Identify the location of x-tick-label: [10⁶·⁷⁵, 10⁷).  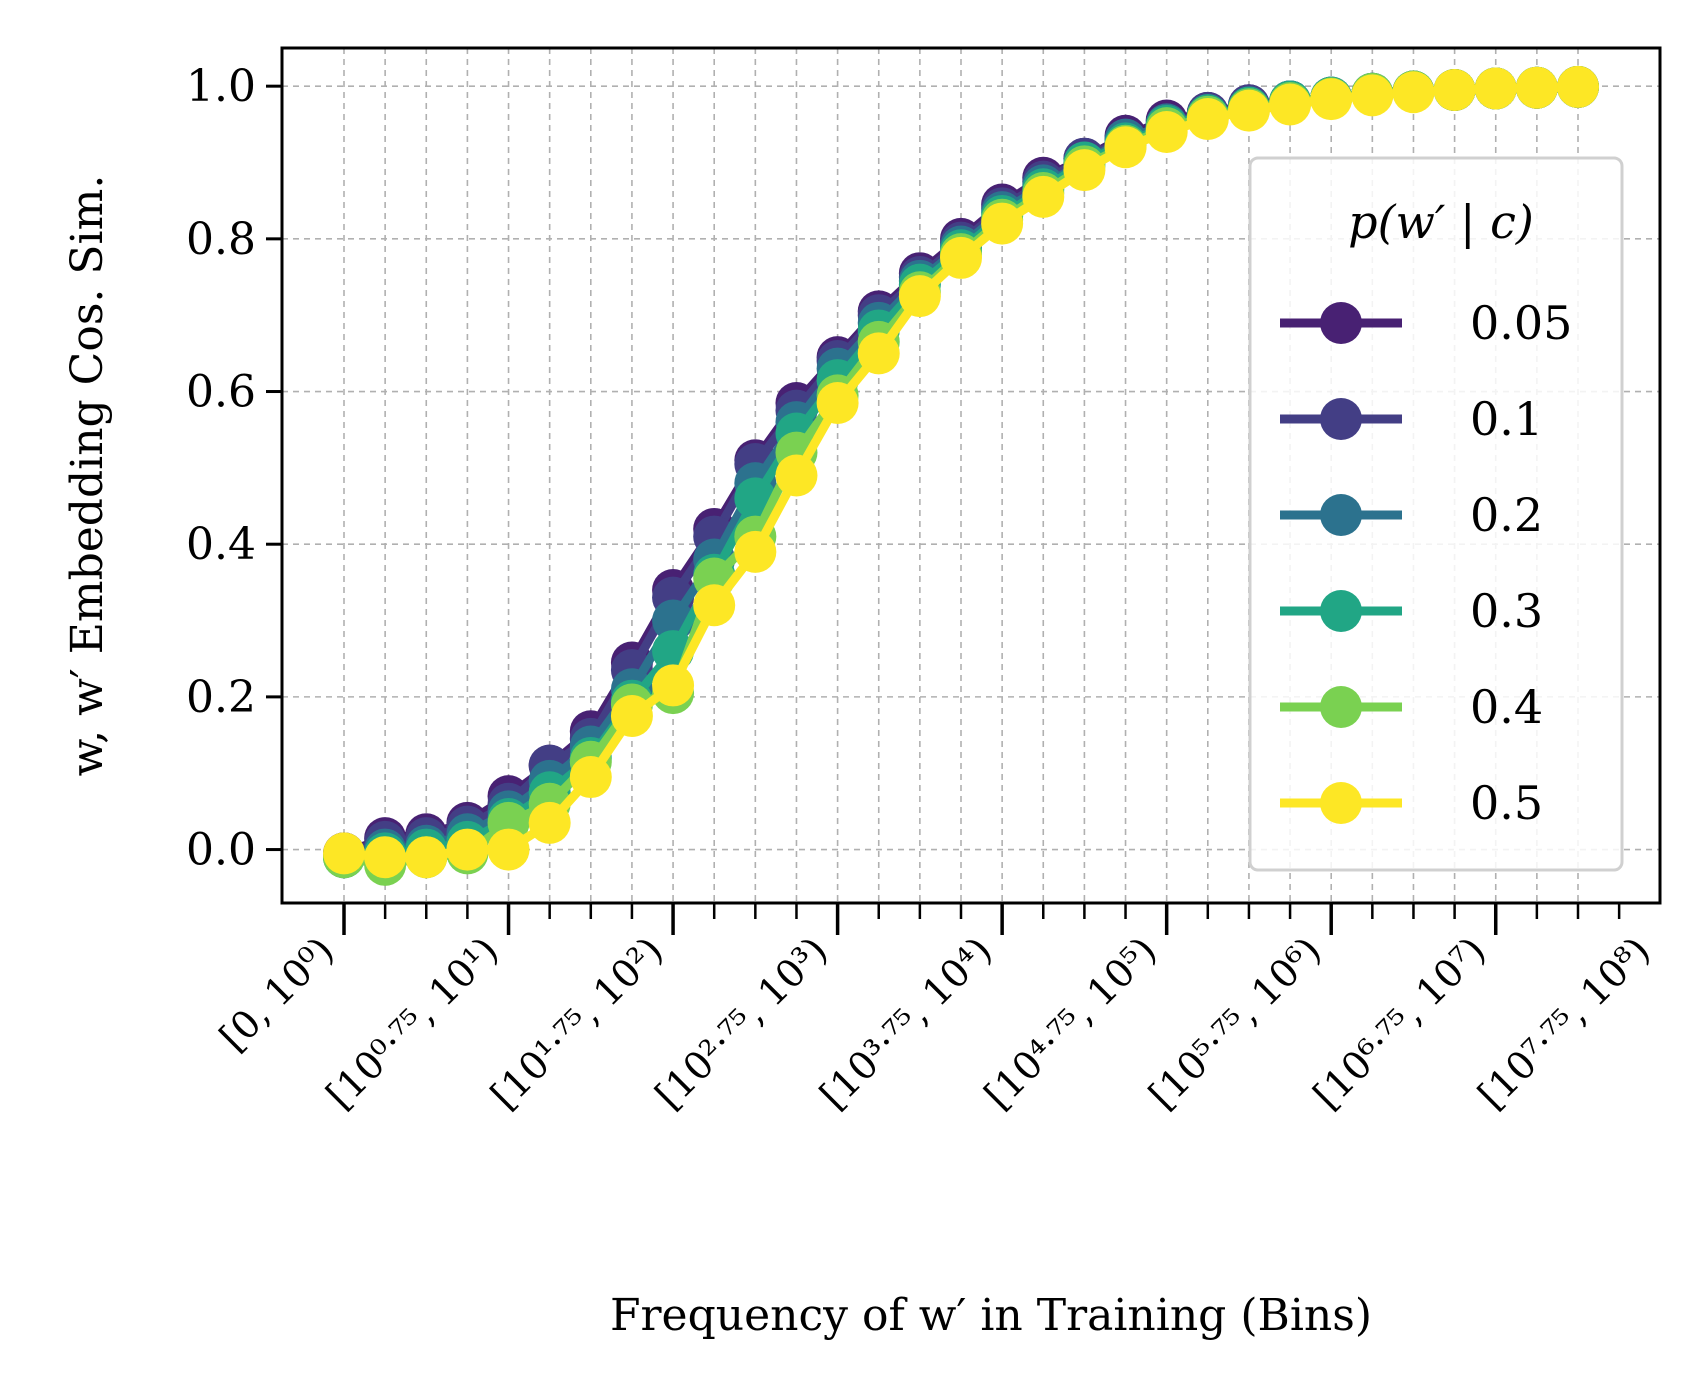
(1399, 1022).